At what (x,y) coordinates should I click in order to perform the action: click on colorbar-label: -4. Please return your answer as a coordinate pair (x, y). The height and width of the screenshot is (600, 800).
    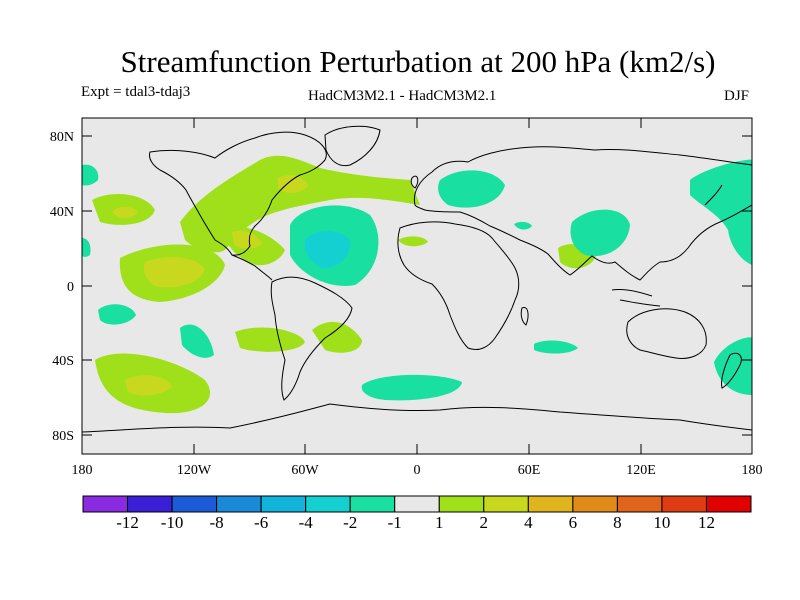
    Looking at the image, I should click on (306, 522).